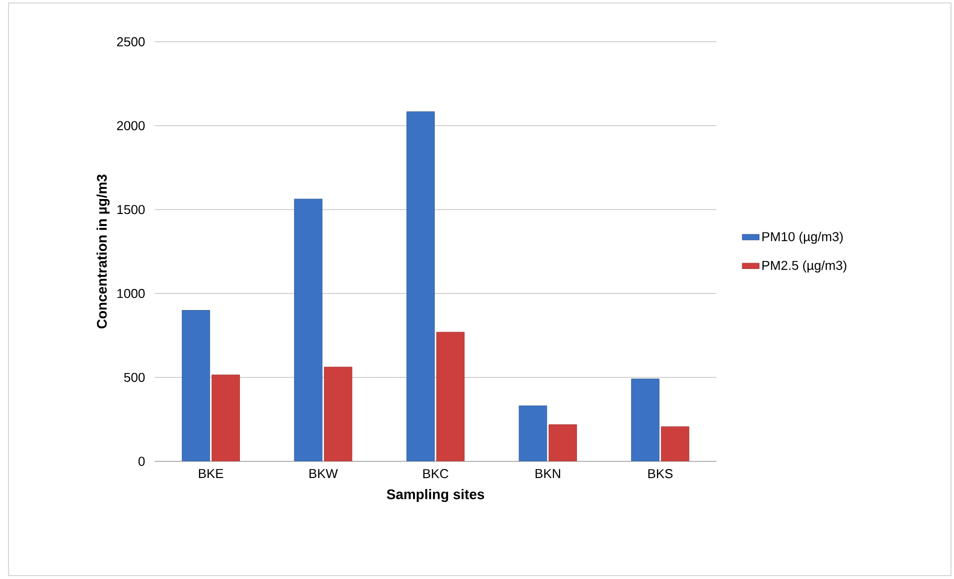  I want to click on y-tick-label: 500, so click(134, 377).